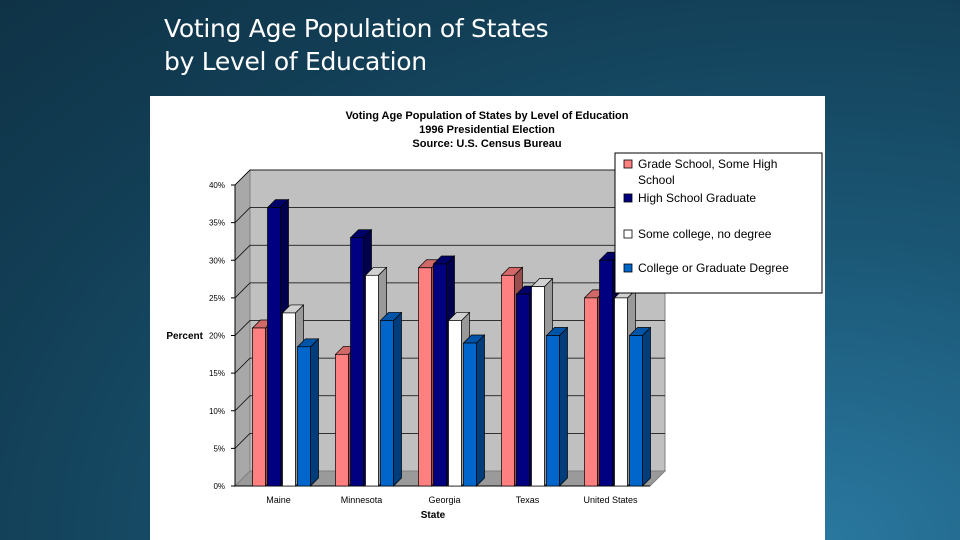 This screenshot has height=540, width=960. Describe the element at coordinates (217, 411) in the screenshot. I see `y-tick-label: 10%` at that location.